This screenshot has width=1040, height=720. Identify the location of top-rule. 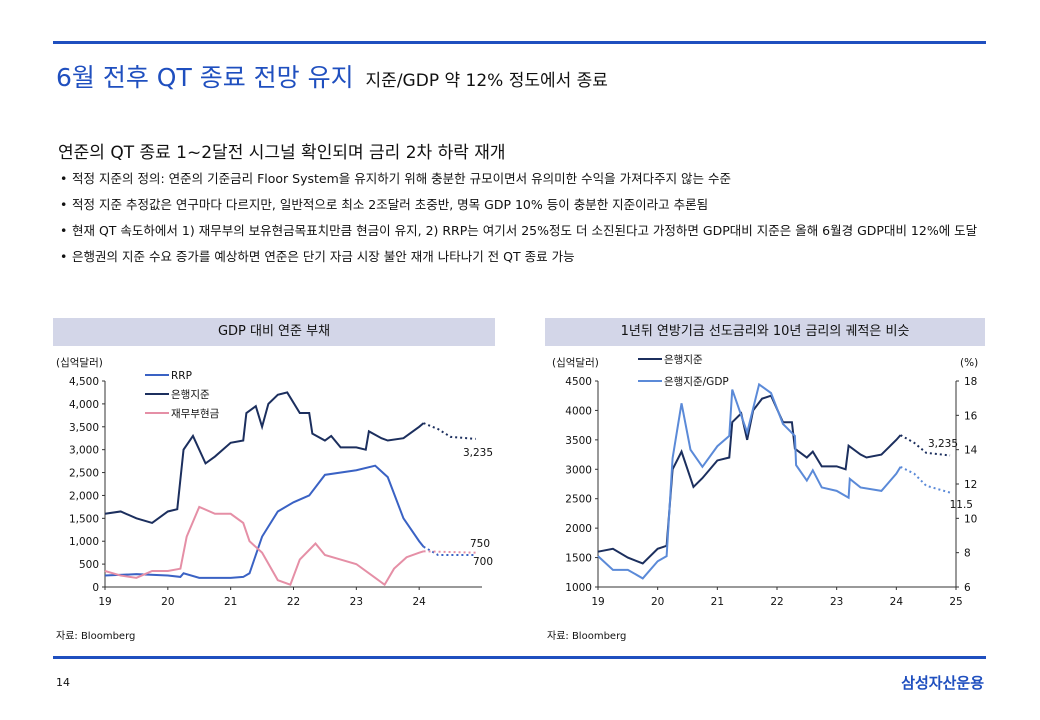
(519, 42).